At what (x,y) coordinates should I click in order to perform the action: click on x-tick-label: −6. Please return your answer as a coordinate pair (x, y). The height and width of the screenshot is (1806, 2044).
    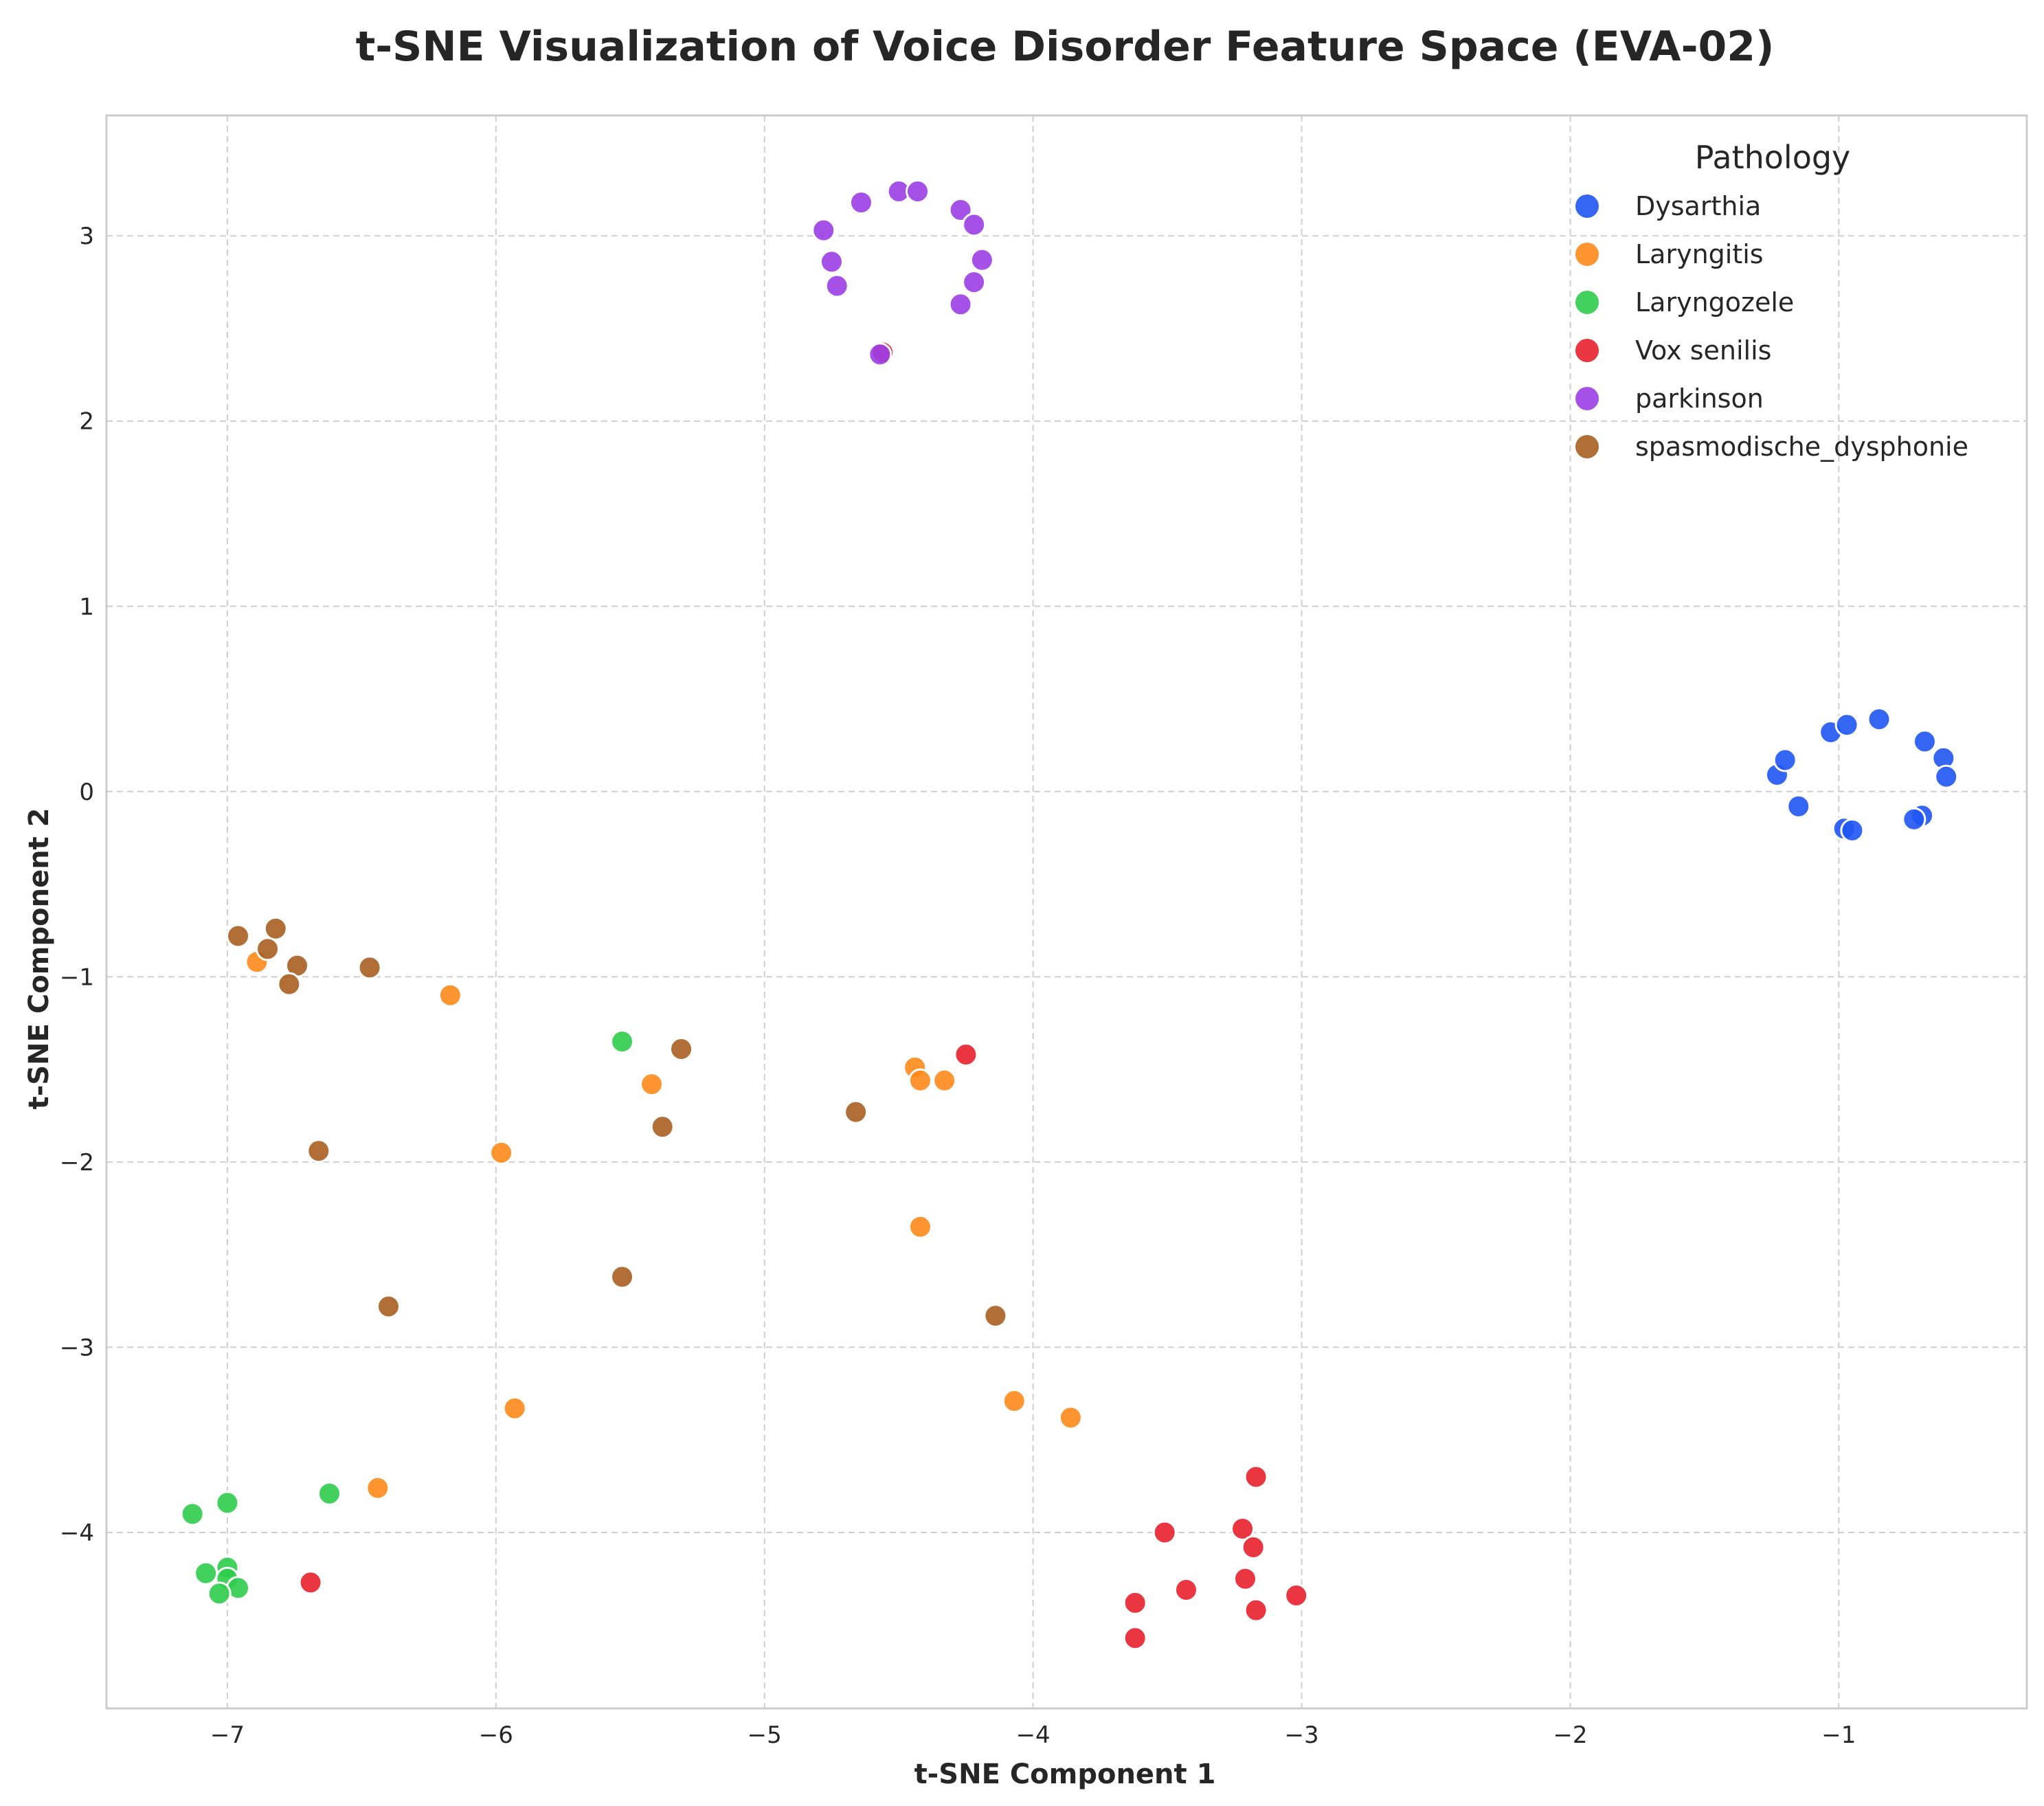
    Looking at the image, I should click on (496, 1735).